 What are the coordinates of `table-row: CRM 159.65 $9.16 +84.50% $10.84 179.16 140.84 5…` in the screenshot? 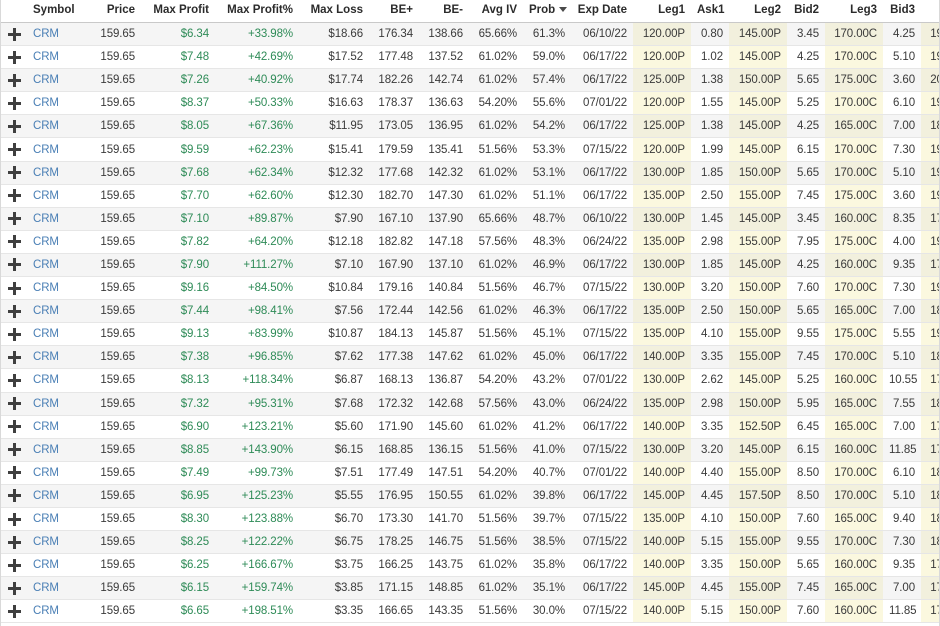 It's located at (470, 288).